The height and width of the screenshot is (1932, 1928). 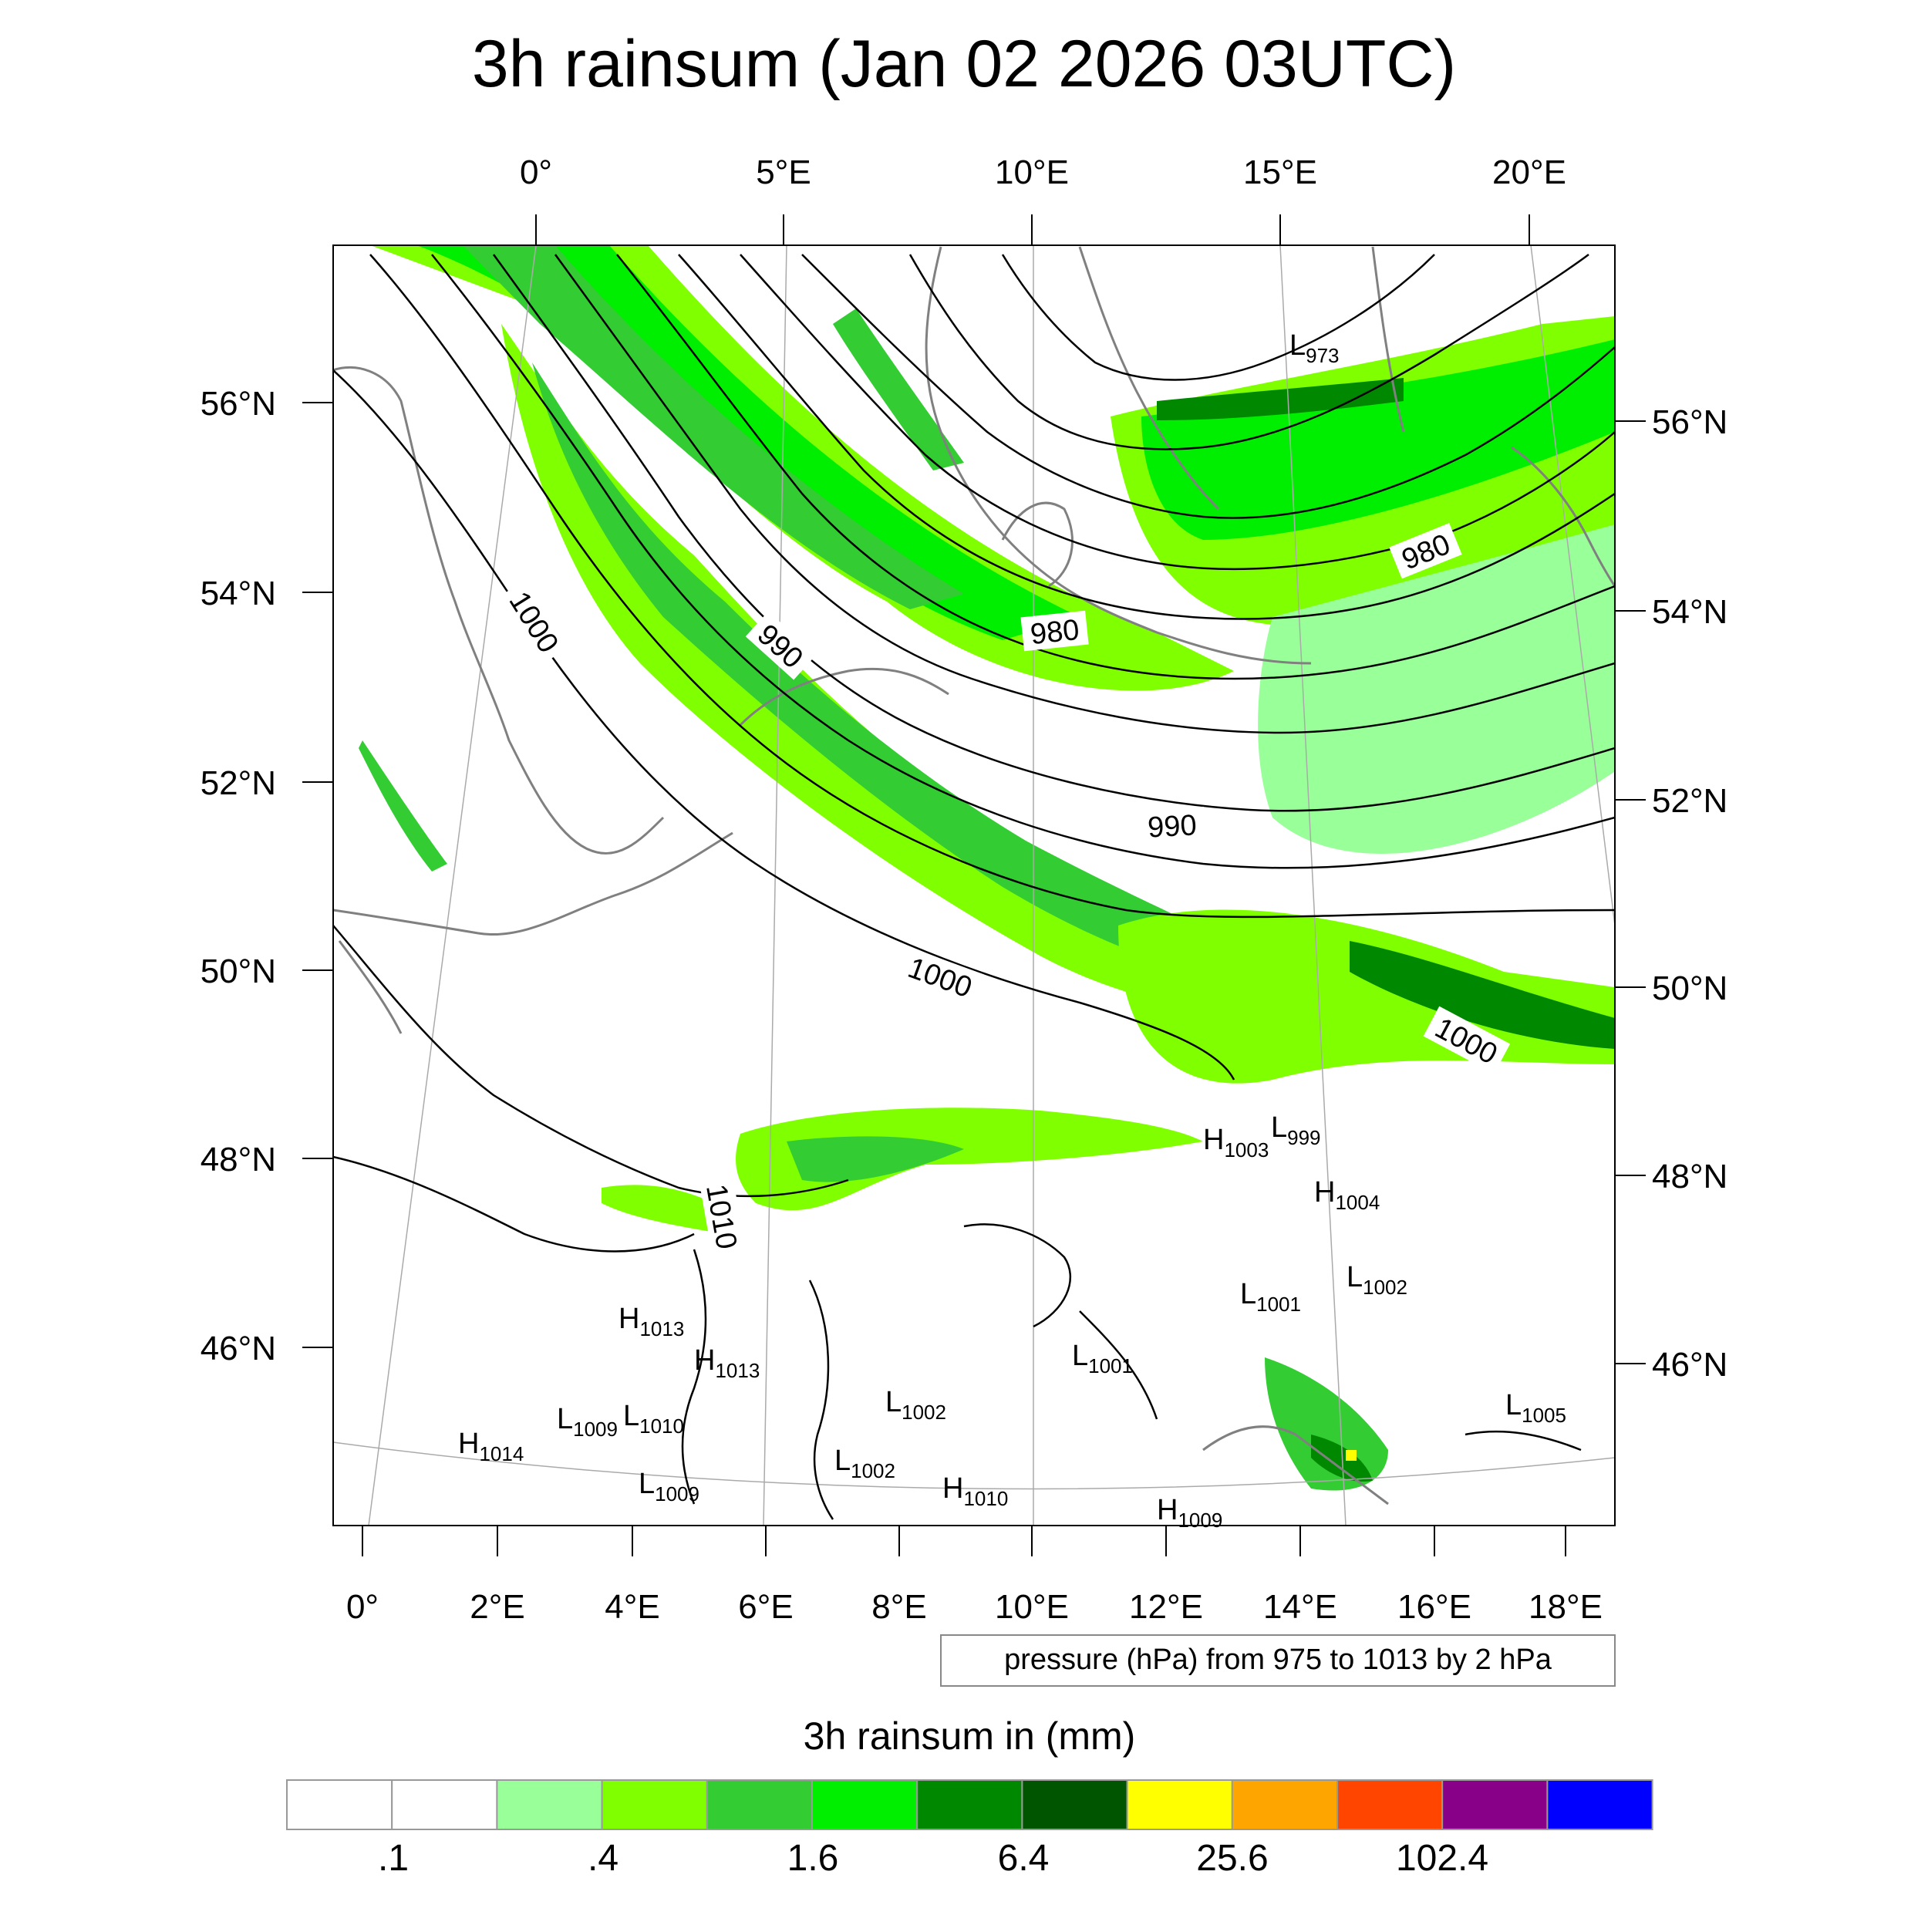 I want to click on bottom-lon-label: 0°, so click(x=362, y=1607).